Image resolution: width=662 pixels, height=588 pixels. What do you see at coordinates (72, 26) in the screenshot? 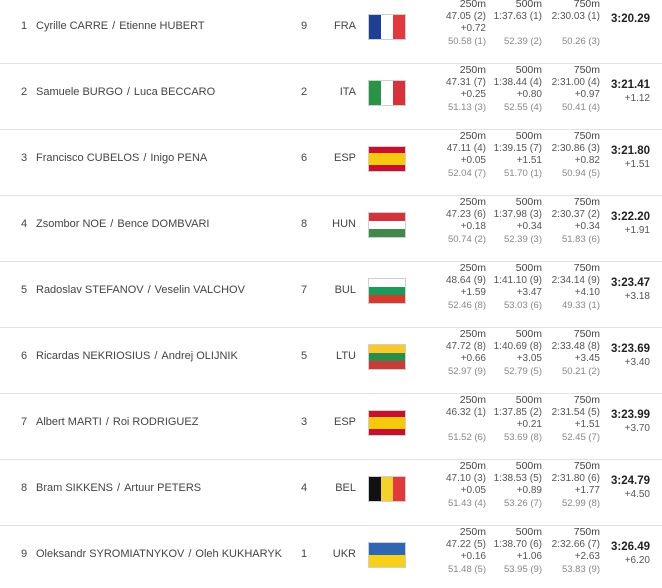
I see `athlete-name: Cyrille CARRE` at bounding box center [72, 26].